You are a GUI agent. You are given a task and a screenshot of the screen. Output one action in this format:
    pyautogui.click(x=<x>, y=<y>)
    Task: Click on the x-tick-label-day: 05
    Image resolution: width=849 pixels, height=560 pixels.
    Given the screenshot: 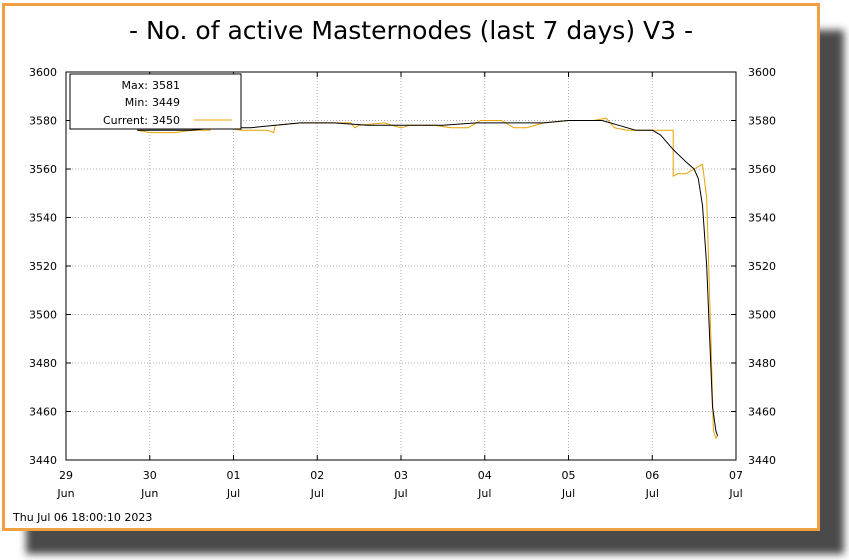 What is the action you would take?
    pyautogui.click(x=569, y=475)
    